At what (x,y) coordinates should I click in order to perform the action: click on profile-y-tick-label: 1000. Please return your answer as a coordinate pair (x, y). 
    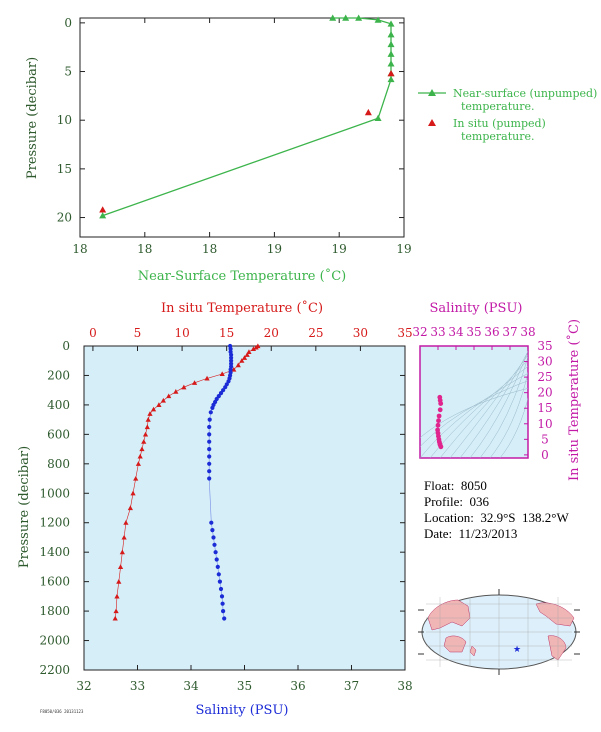
    Looking at the image, I should click on (54, 493).